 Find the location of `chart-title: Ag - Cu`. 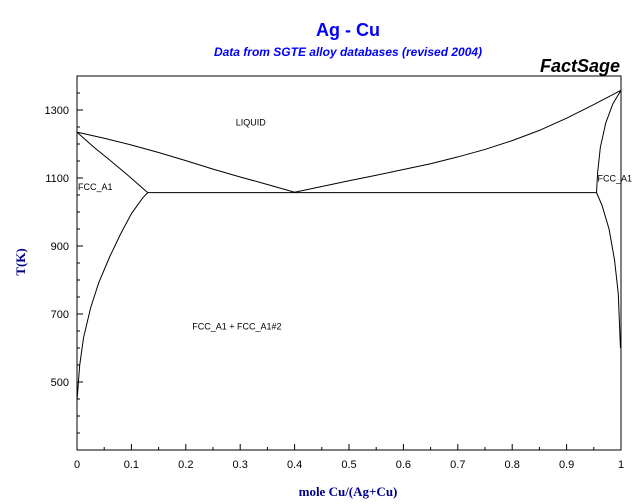

chart-title: Ag - Cu is located at coordinates (348, 30).